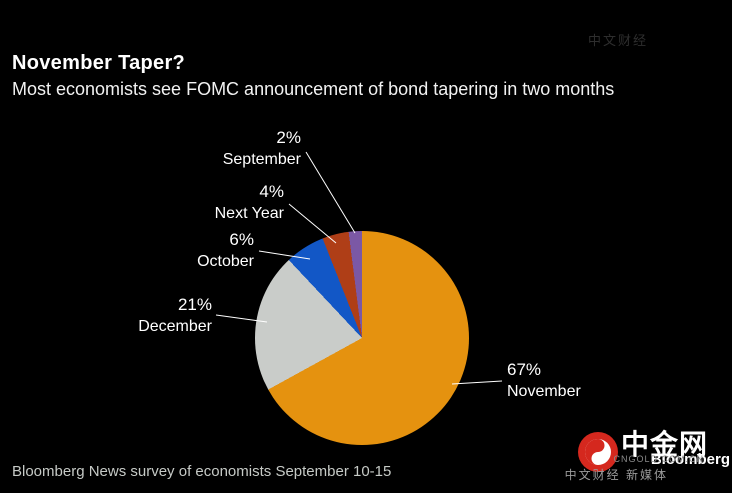  I want to click on callout-october: 6% October, so click(225, 250).